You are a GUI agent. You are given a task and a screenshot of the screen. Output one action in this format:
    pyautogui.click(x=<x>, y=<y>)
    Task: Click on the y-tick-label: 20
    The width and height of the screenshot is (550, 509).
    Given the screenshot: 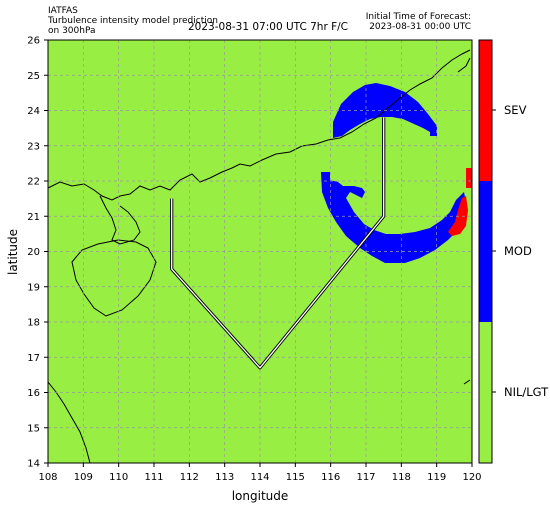 What is the action you would take?
    pyautogui.click(x=33, y=252)
    